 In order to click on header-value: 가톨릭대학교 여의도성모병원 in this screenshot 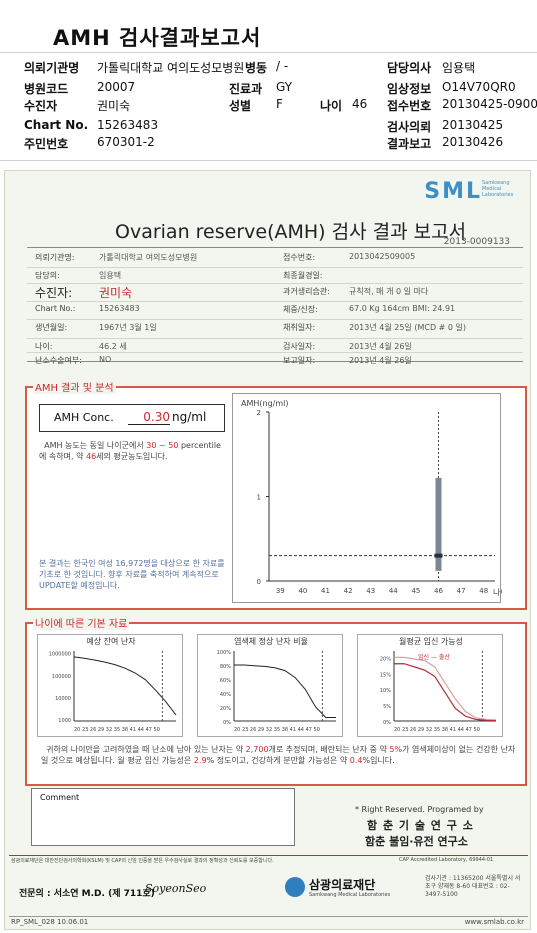, I will do `click(171, 68)`.